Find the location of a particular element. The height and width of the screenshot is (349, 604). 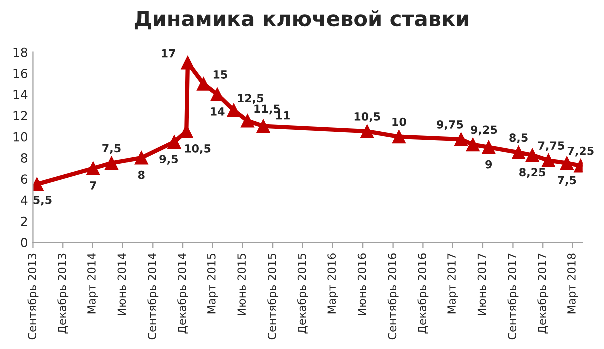

data-label: 8,25 is located at coordinates (533, 173).